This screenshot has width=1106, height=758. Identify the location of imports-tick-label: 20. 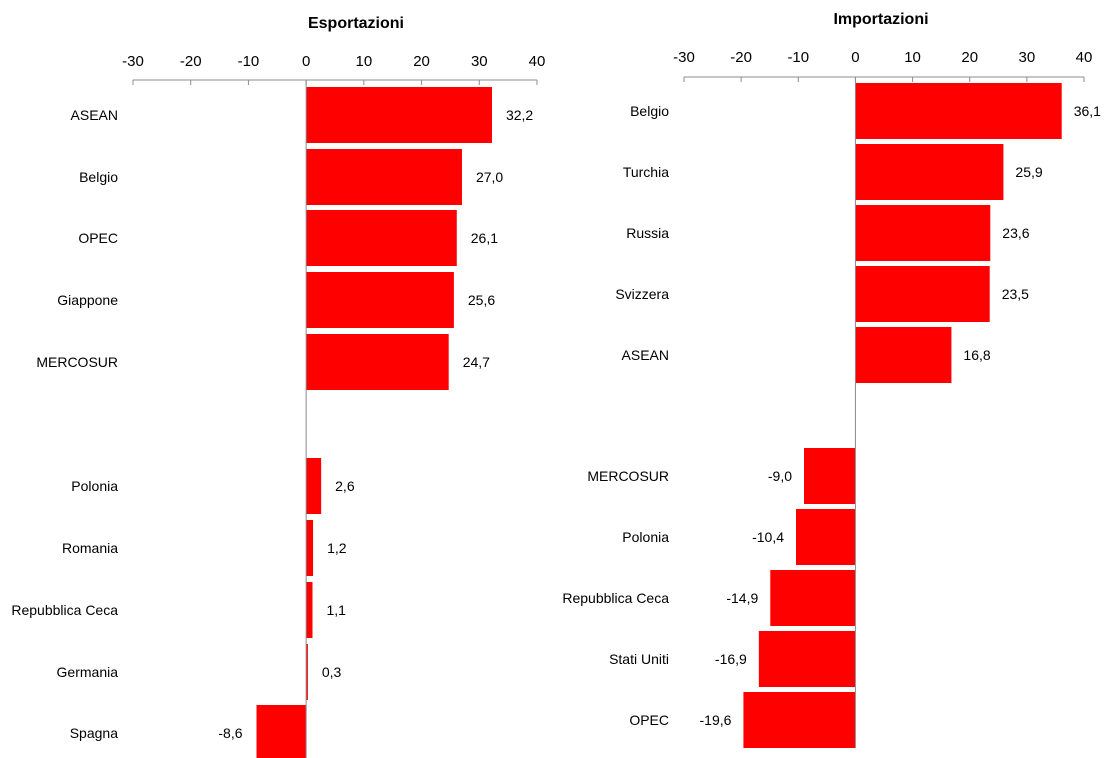
(969, 57).